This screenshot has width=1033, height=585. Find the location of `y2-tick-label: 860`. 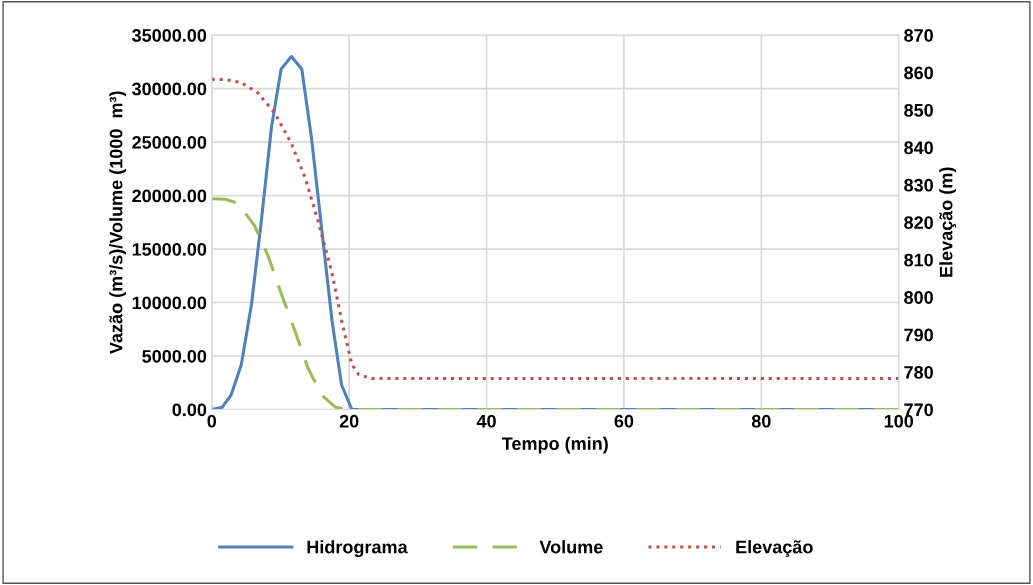

y2-tick-label: 860 is located at coordinates (918, 73).